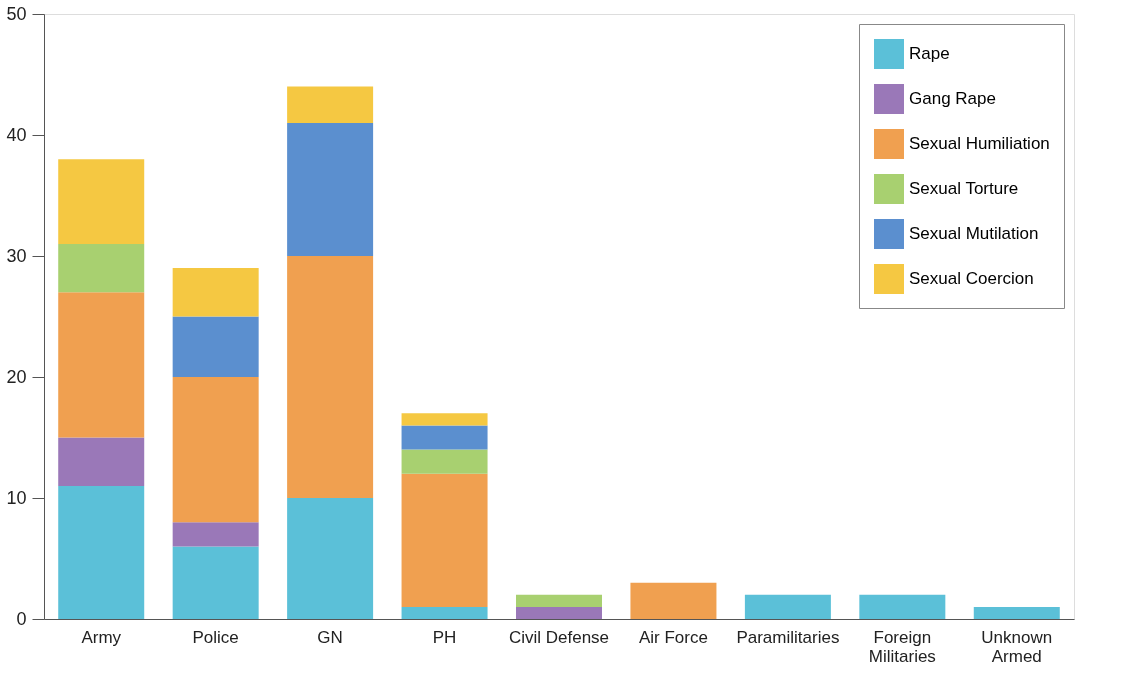  What do you see at coordinates (16, 376) in the screenshot?
I see `y-tick-label: 20` at bounding box center [16, 376].